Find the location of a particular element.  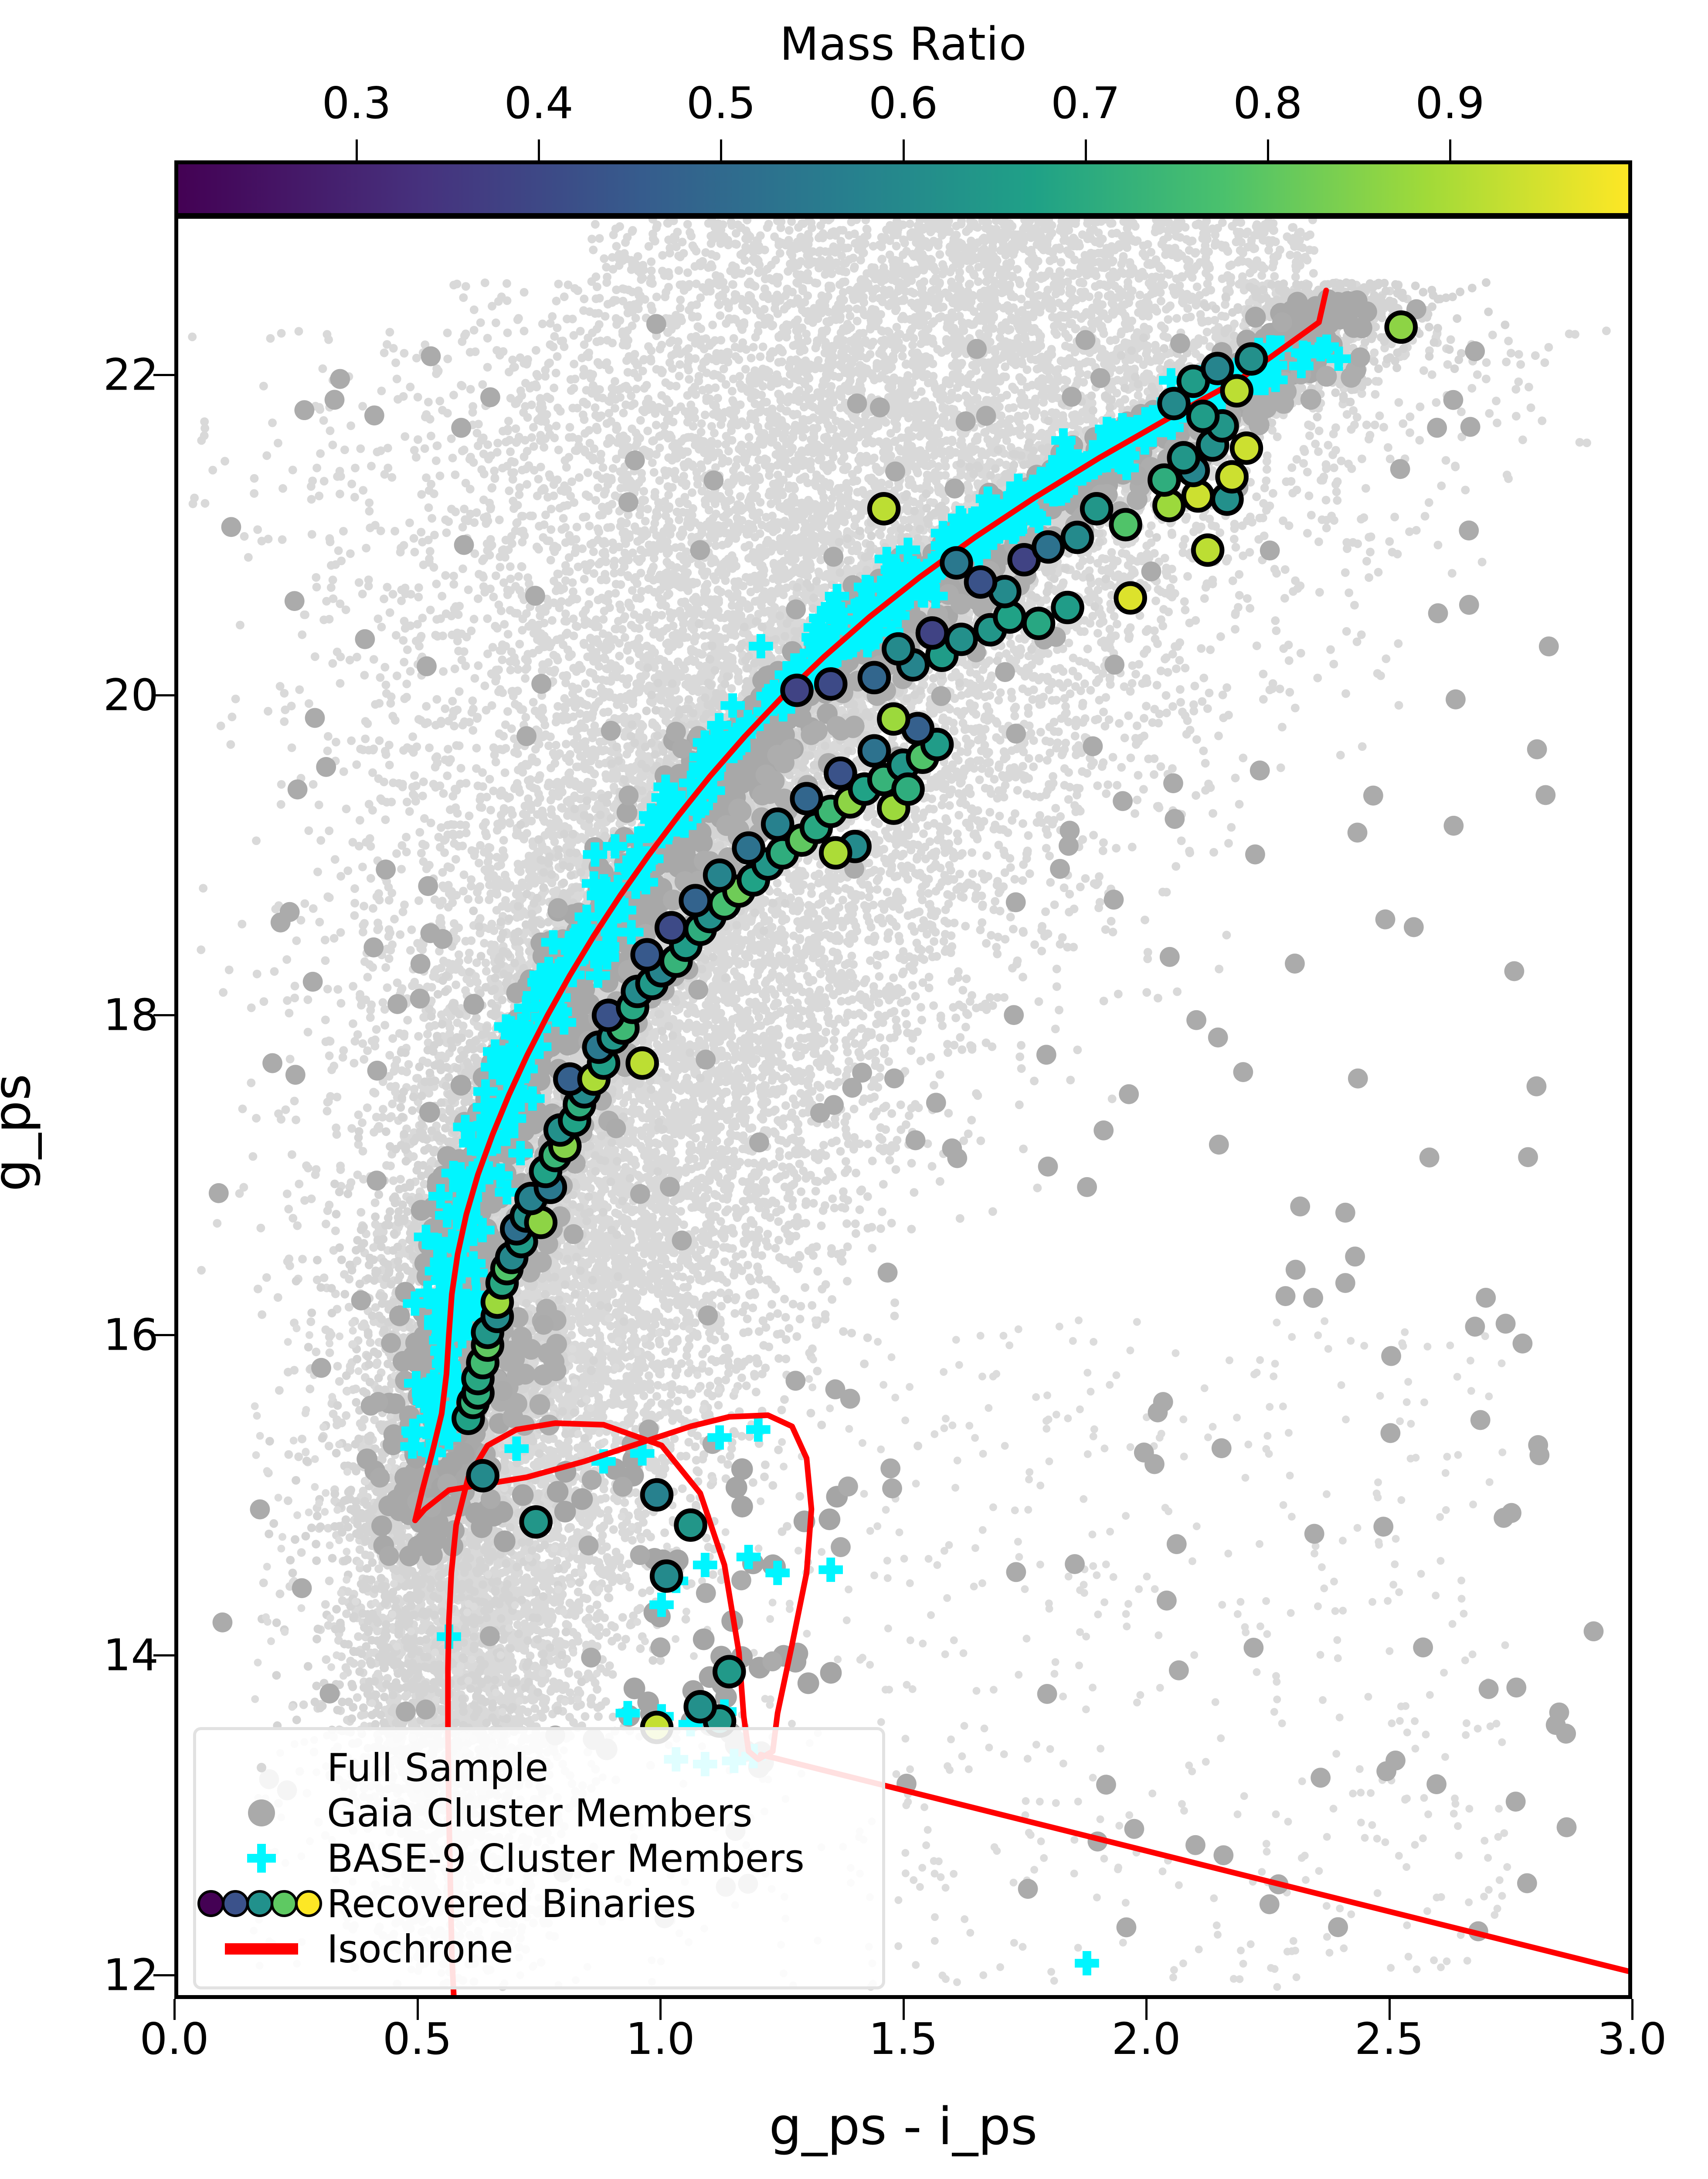

legend-item-label: Full Sample is located at coordinates (437, 1767).